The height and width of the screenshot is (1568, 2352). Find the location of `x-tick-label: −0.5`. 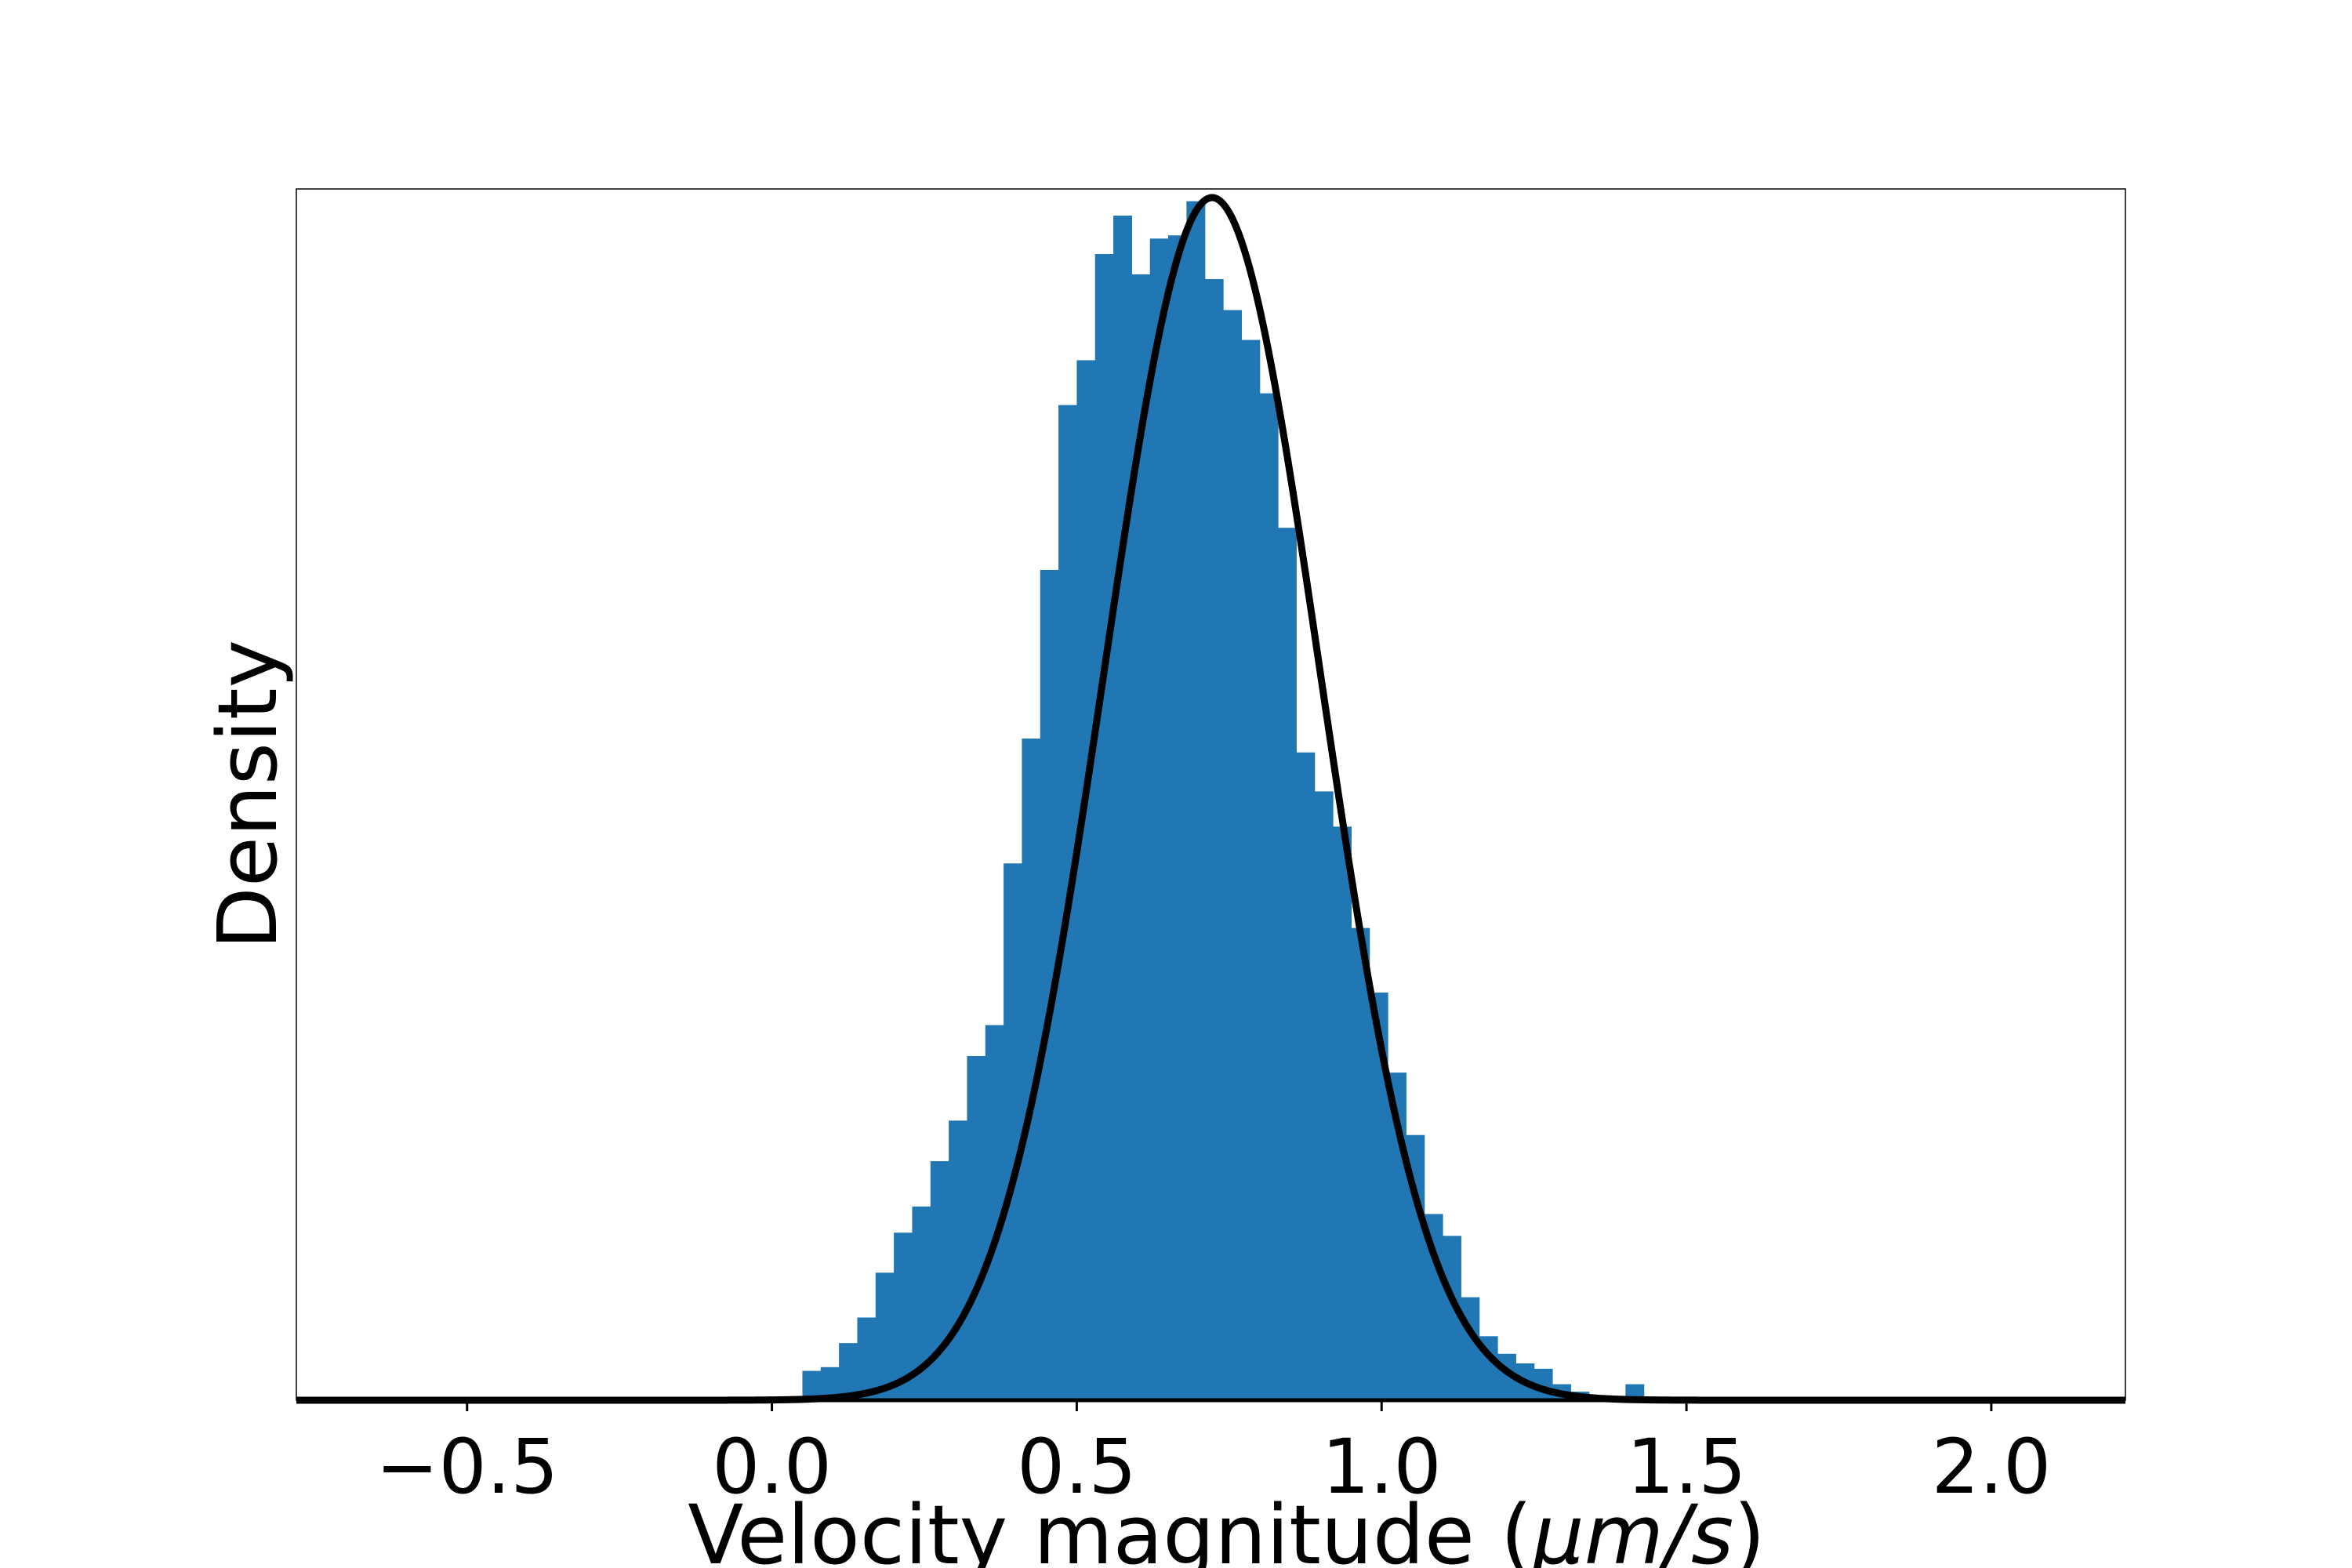

x-tick-label: −0.5 is located at coordinates (467, 1467).